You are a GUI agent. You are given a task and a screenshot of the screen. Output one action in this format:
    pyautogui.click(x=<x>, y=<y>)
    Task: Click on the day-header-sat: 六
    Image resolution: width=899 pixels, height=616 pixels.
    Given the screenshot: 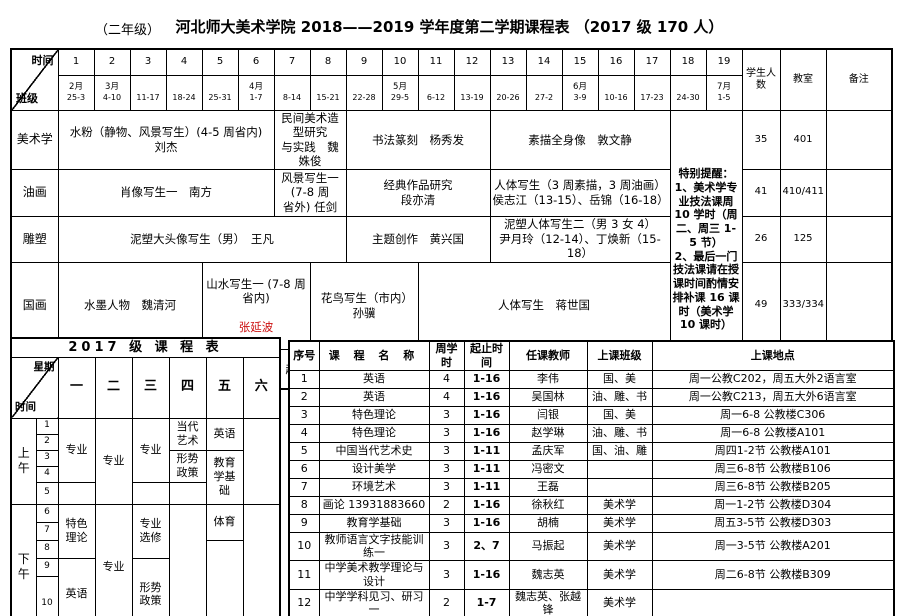 What is the action you would take?
    pyautogui.click(x=261, y=387)
    